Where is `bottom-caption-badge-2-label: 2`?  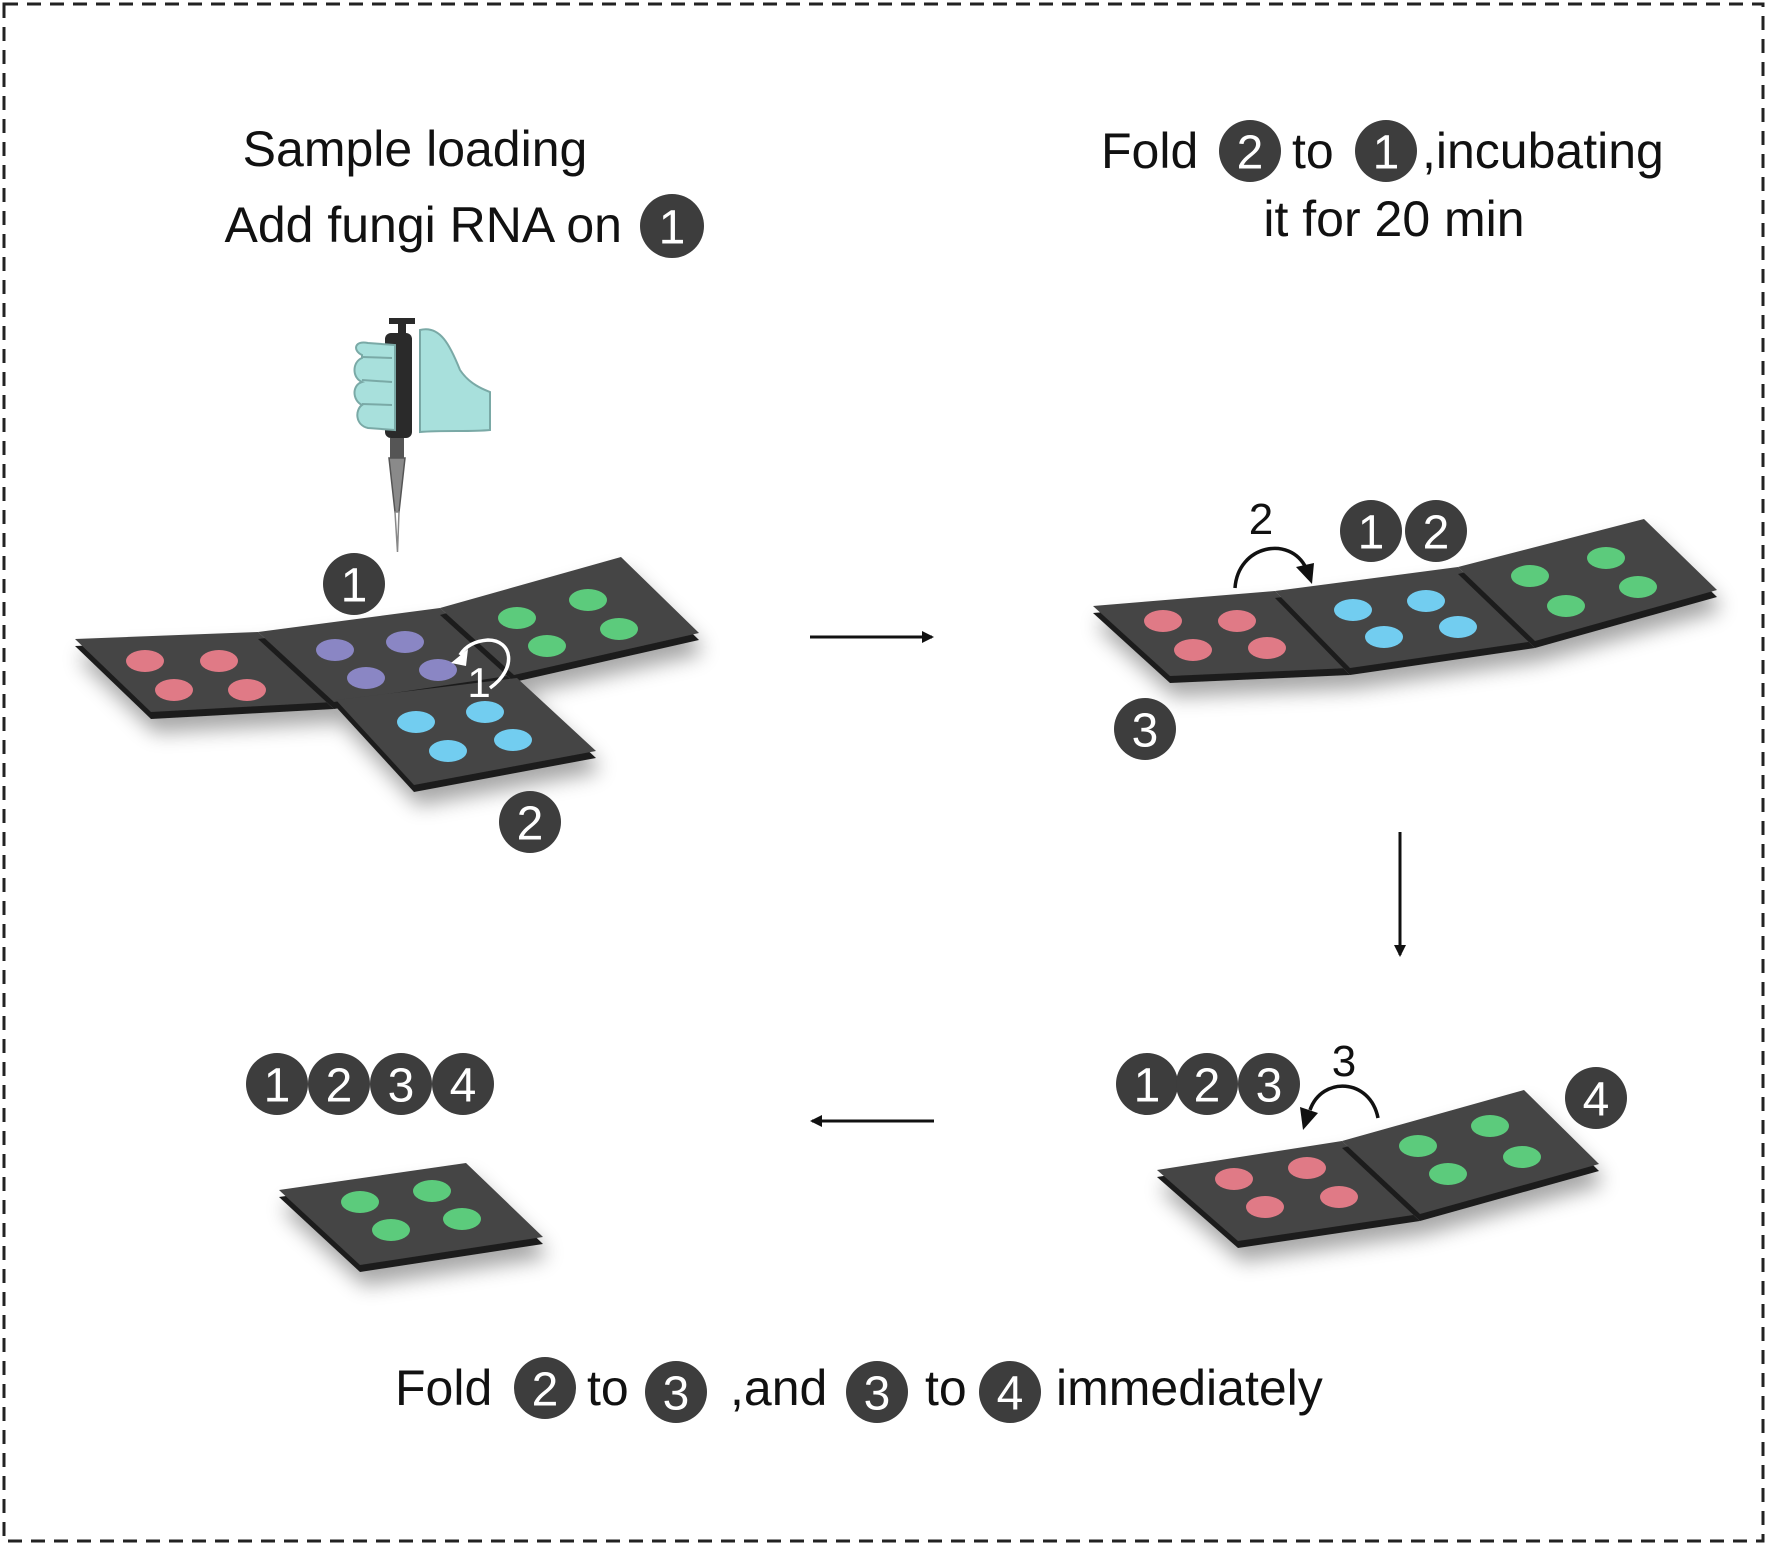
bottom-caption-badge-2-label: 2 is located at coordinates (545, 1390).